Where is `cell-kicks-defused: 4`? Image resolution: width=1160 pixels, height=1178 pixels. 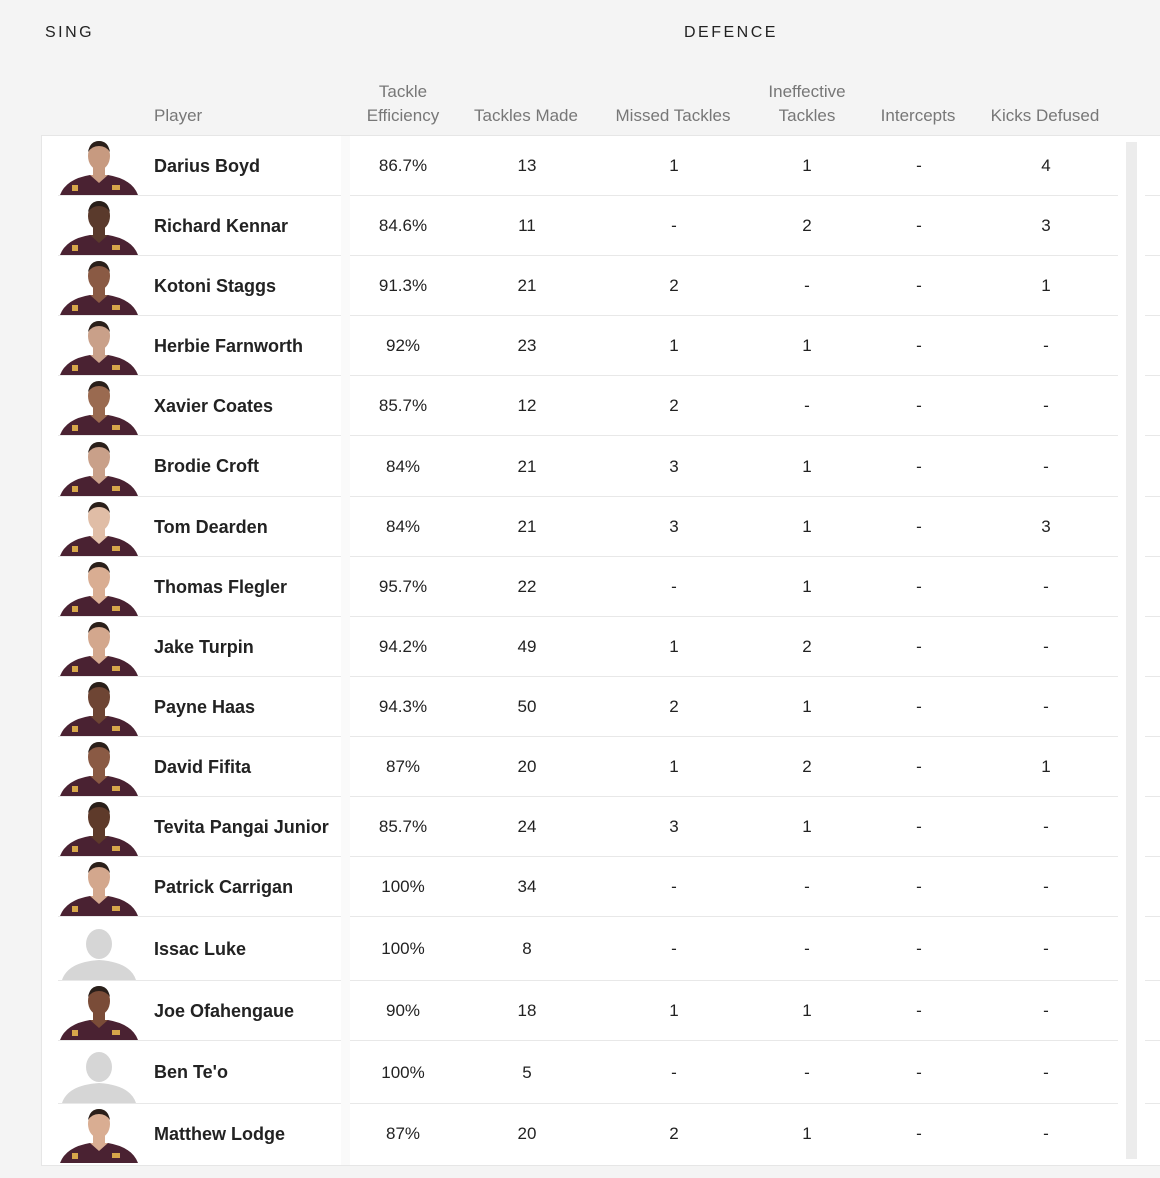
cell-kicks-defused: 4 is located at coordinates (1046, 165).